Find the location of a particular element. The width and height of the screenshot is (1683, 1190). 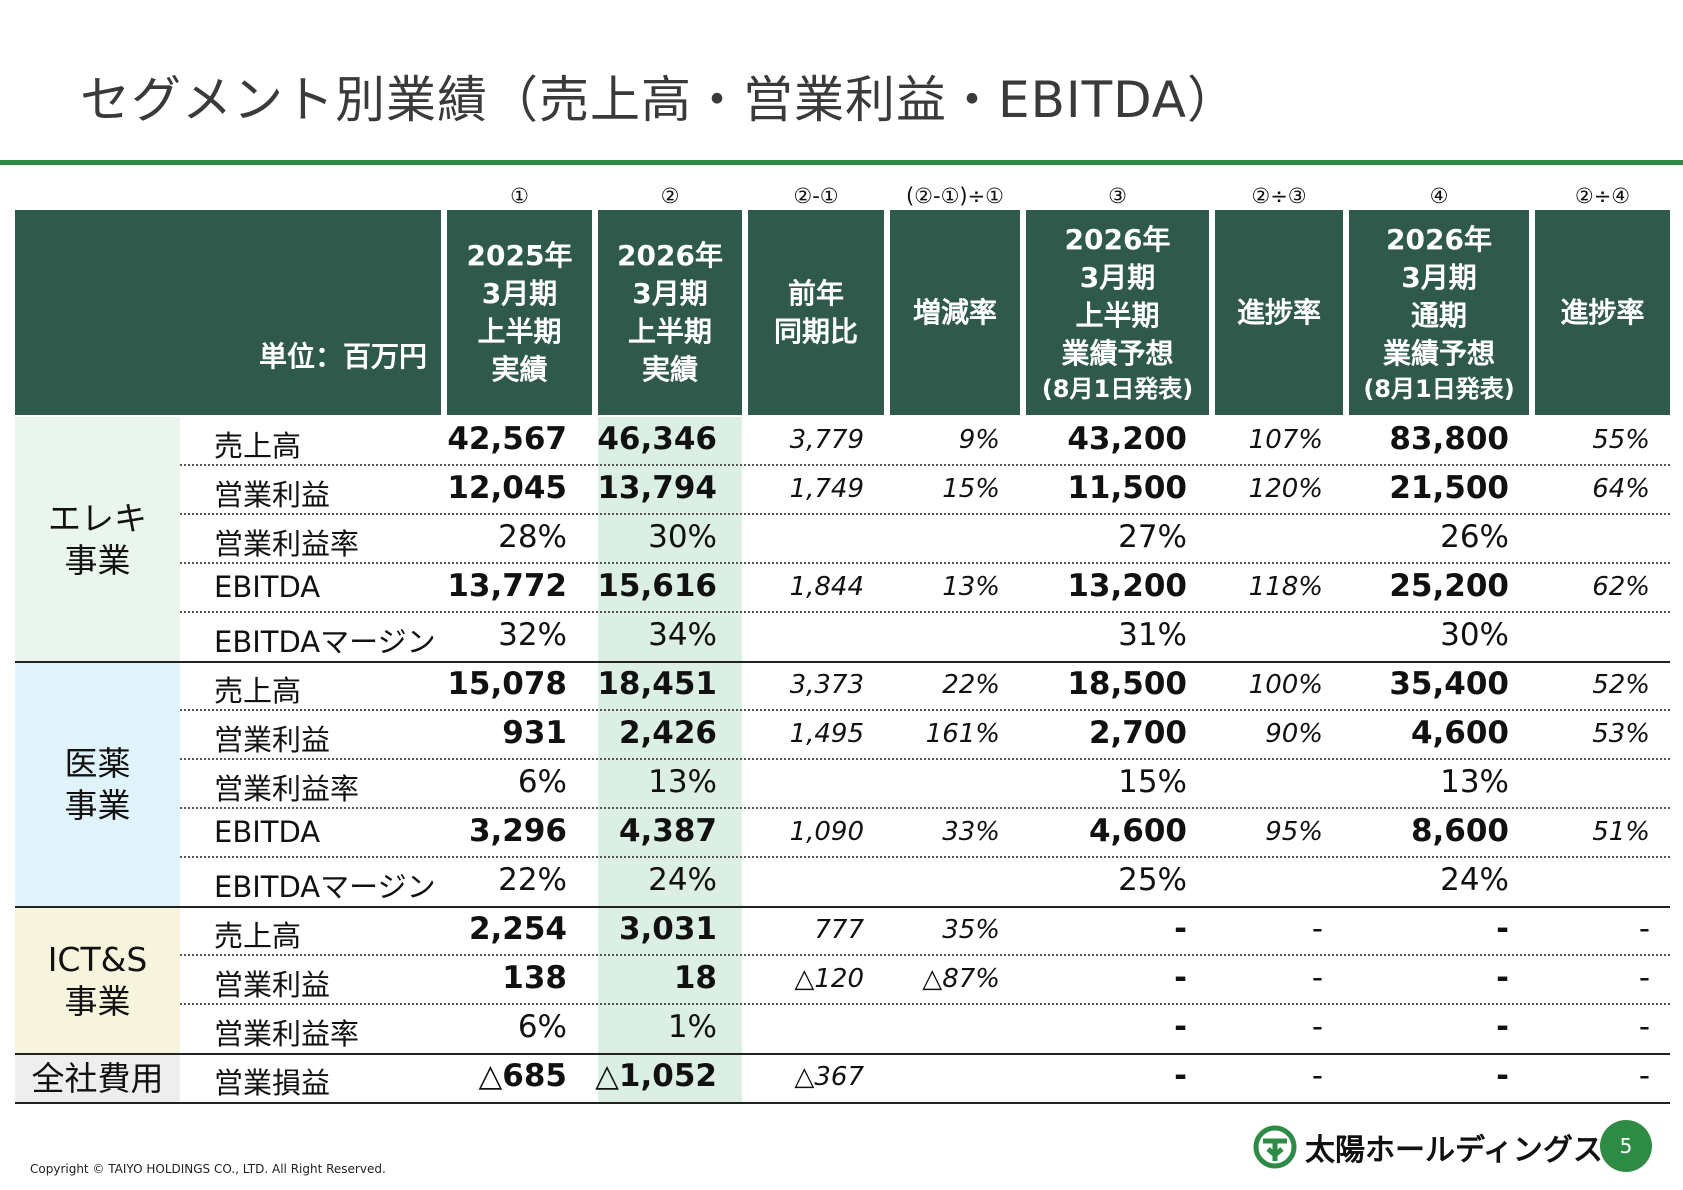

cell-v2: △1,052 is located at coordinates (656, 1076).